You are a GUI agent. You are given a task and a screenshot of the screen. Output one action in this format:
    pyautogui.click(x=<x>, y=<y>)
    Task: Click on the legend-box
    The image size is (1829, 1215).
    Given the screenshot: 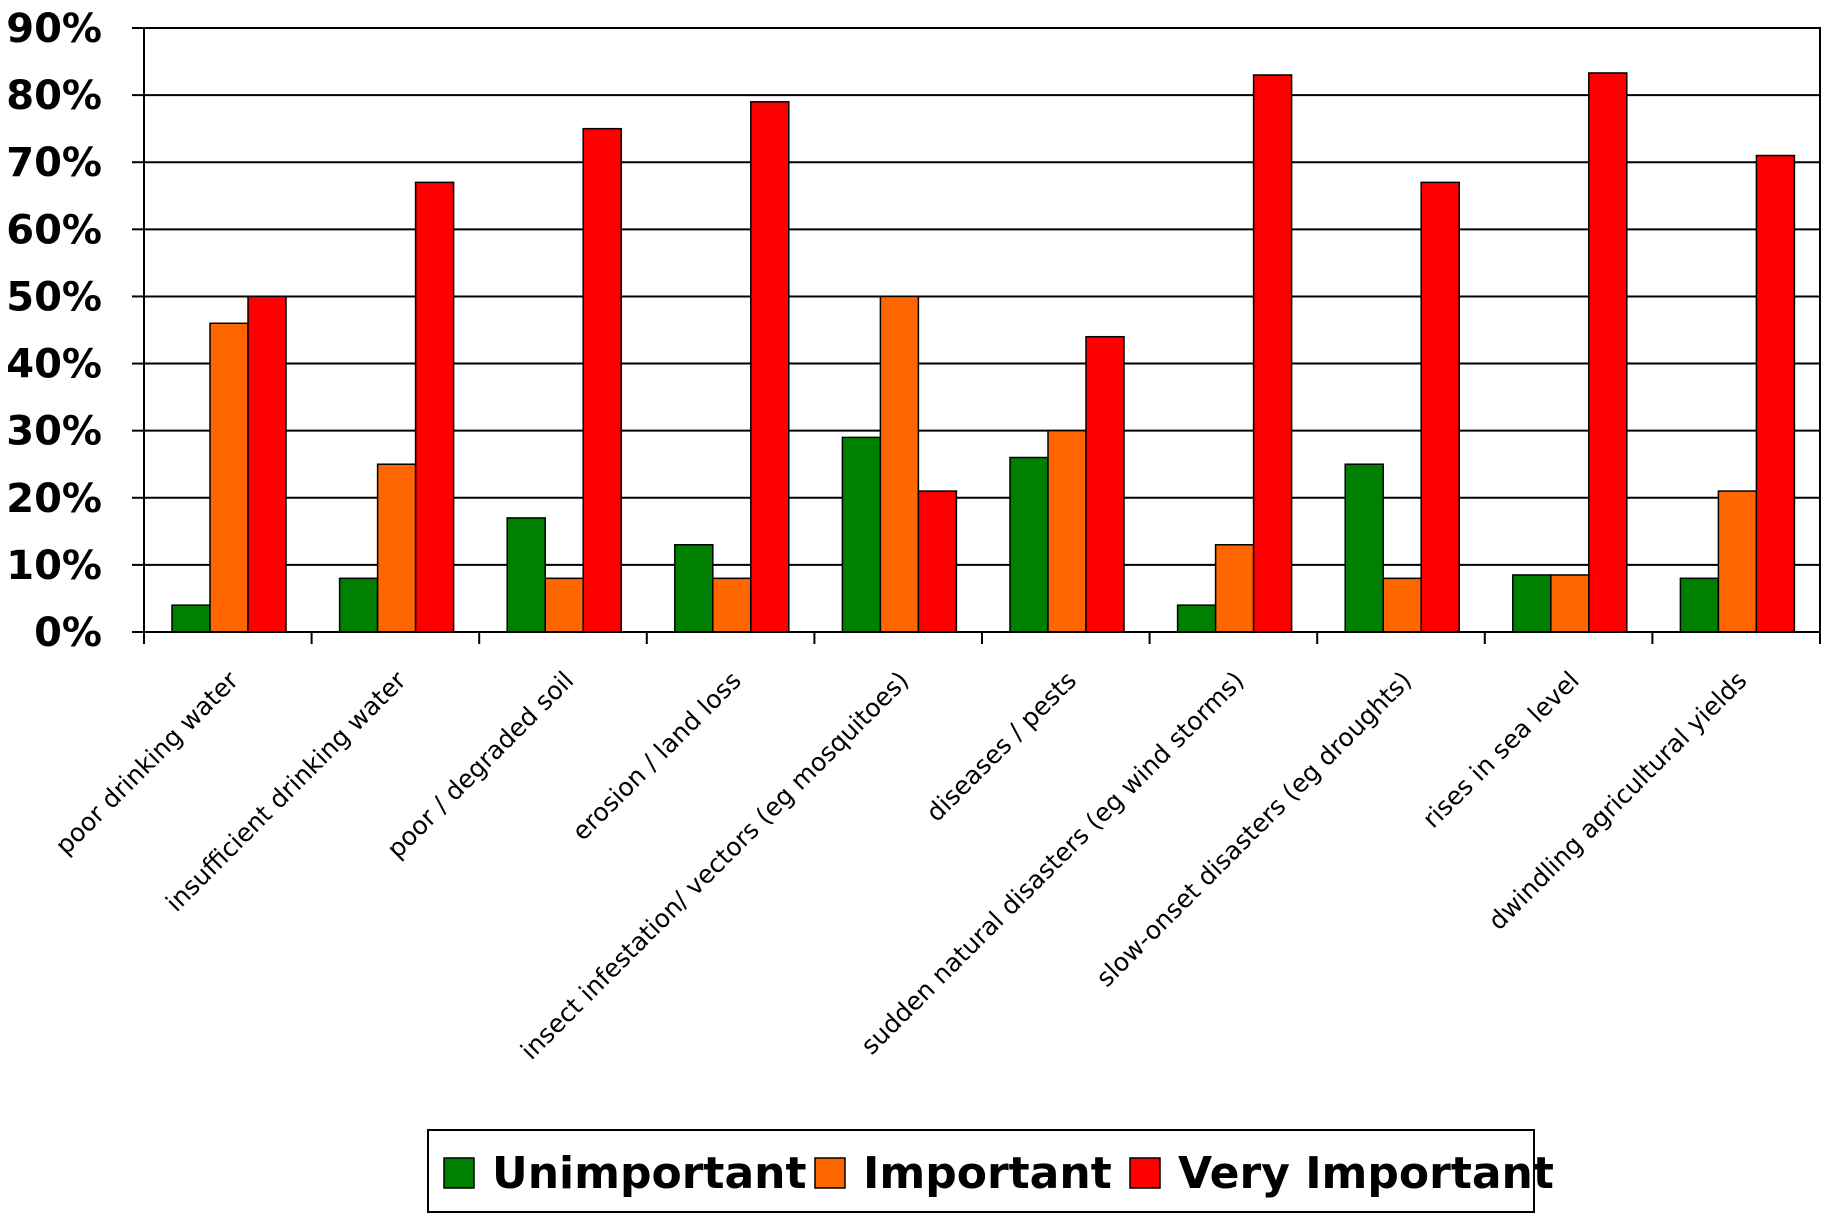 What is the action you would take?
    pyautogui.click(x=981, y=1171)
    